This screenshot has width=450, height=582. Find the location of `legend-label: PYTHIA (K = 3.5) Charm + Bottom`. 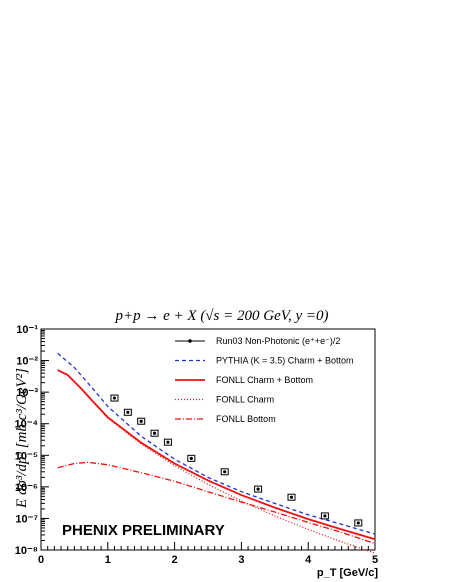

legend-label: PYTHIA (K = 3.5) Charm + Bottom is located at coordinates (285, 361).